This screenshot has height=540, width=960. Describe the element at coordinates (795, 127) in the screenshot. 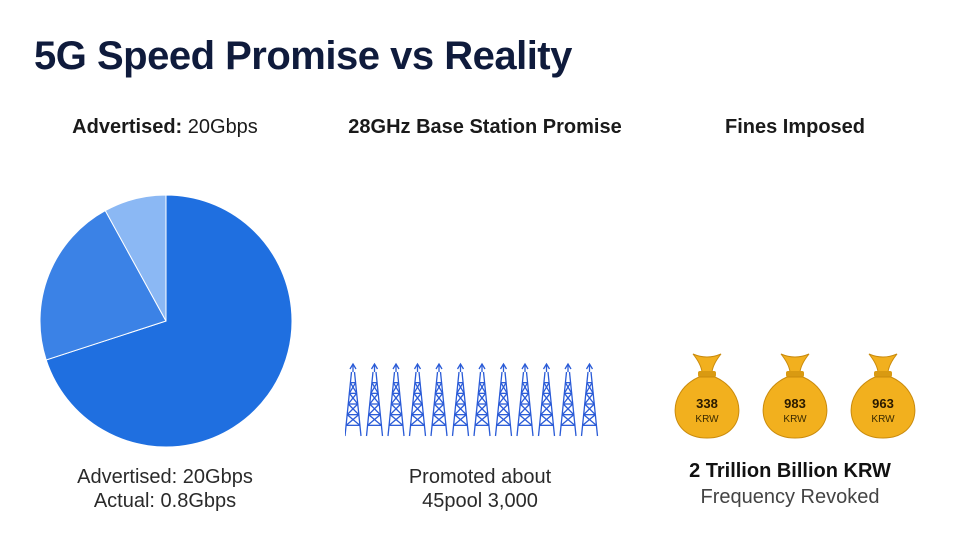

I see `fines-panel-title: Fines Imposed` at that location.